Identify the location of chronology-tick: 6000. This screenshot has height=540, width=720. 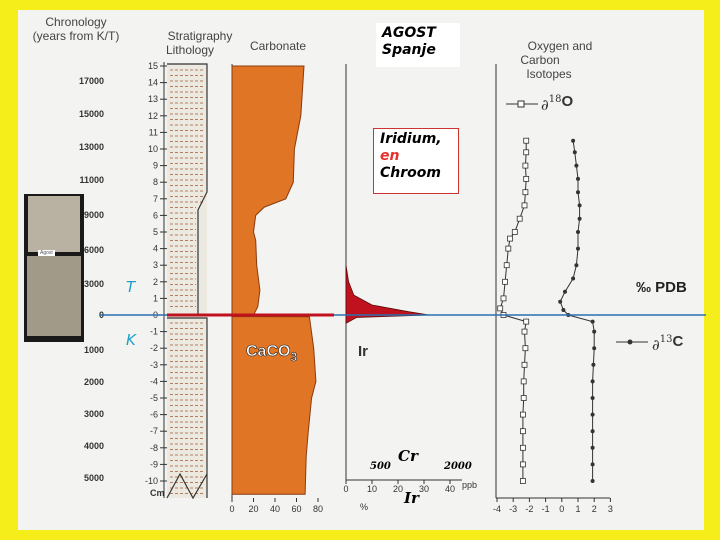
(94, 250).